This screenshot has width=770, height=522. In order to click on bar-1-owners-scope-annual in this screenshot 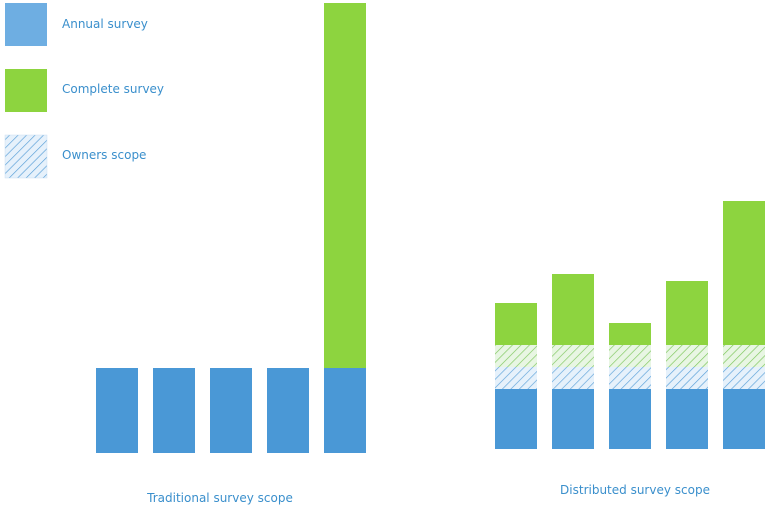, I will do `click(516, 378)`.